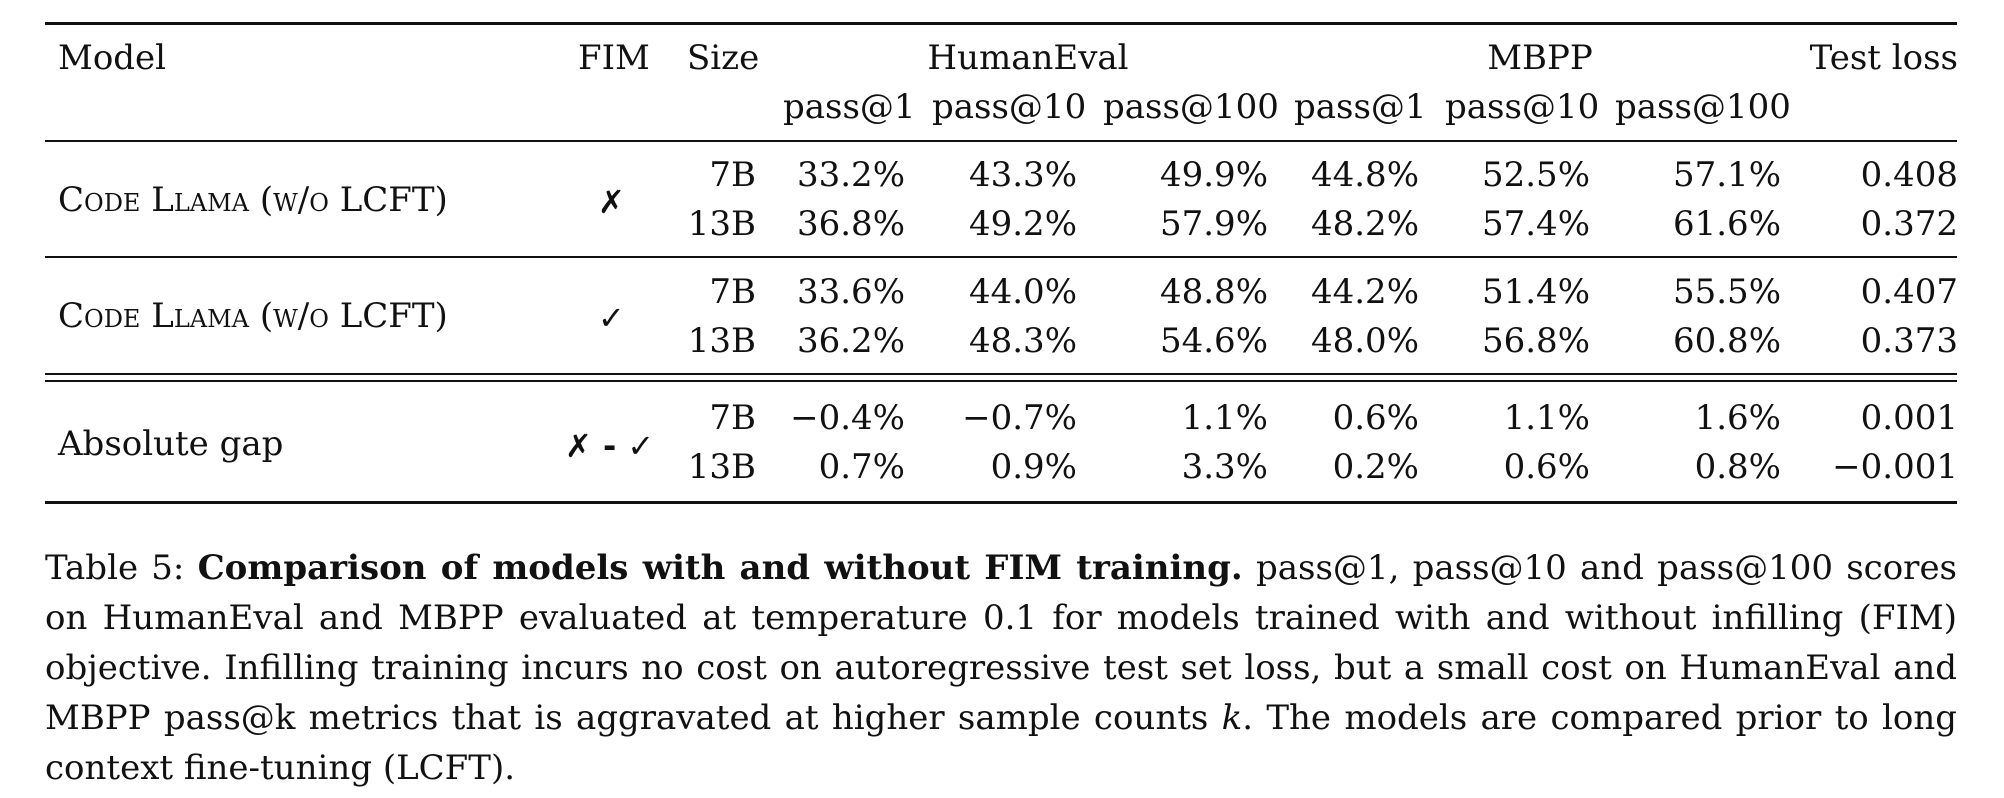 This screenshot has width=2004, height=798. Describe the element at coordinates (1232, 718) in the screenshot. I see `caption-k: k` at that location.